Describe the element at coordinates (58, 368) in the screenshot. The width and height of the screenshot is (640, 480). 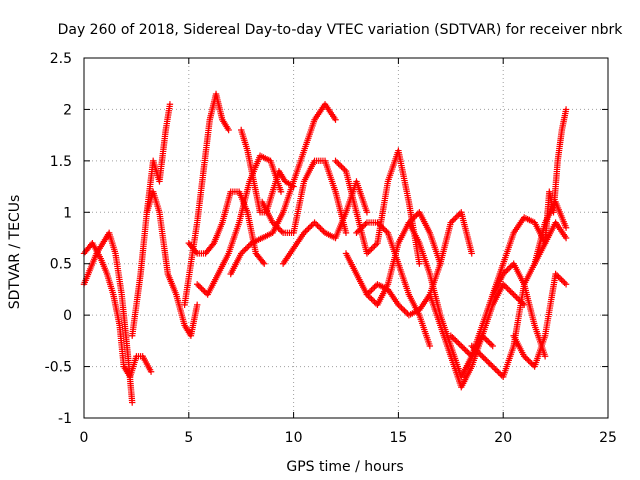
I see `y-tick-label: -0.5` at that location.